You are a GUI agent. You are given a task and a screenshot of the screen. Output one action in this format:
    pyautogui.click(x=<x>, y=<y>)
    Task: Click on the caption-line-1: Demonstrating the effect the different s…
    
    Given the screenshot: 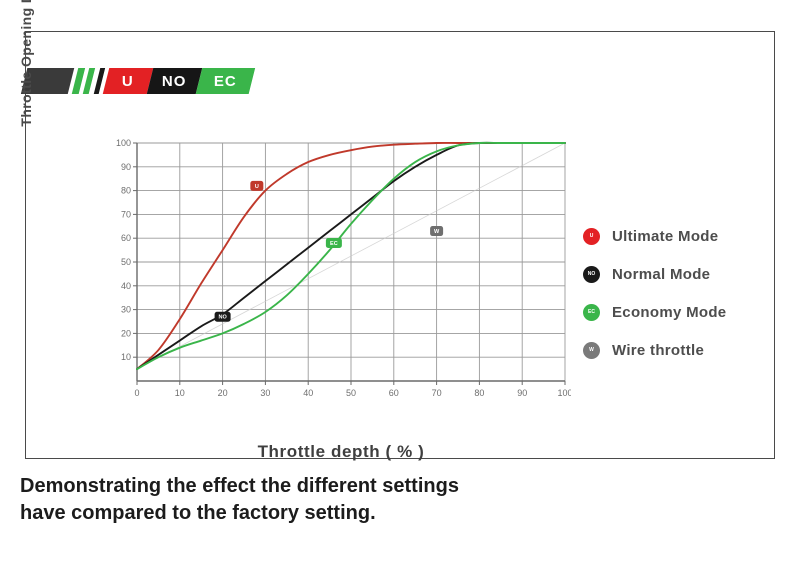 What is the action you would take?
    pyautogui.click(x=239, y=486)
    